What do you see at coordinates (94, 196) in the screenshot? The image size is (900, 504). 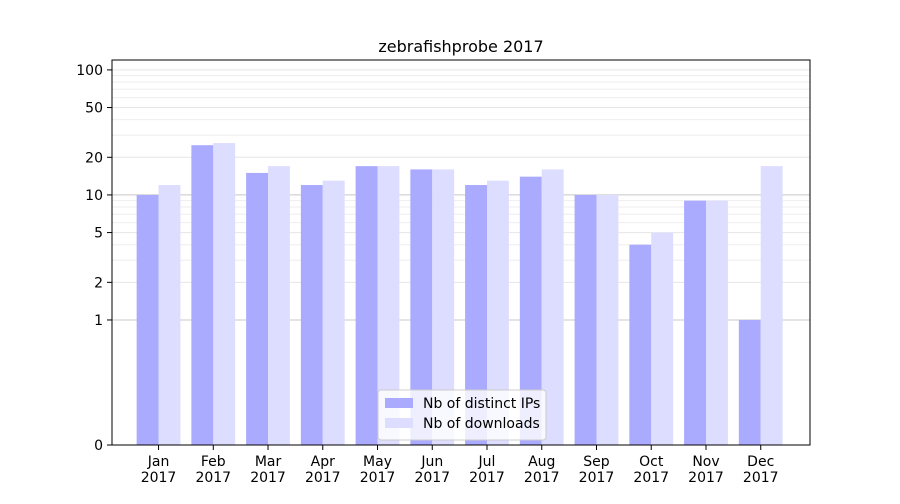 I see `y-tick-label: 10` at bounding box center [94, 196].